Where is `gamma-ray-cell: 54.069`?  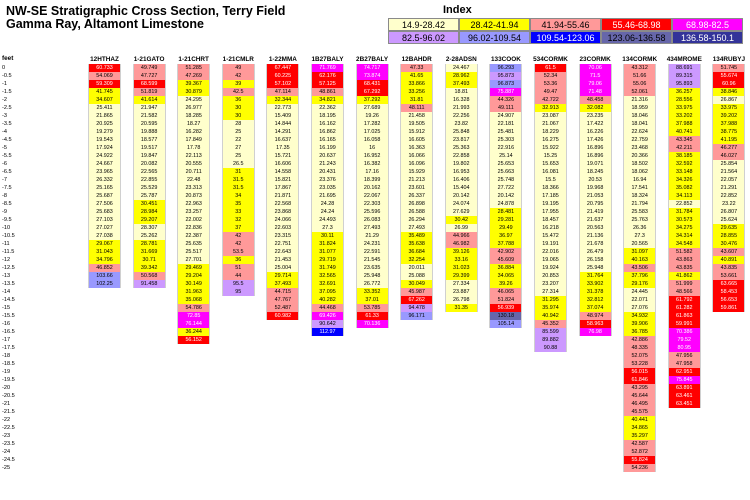
gamma-ray-cell: 54.069 is located at coordinates (104, 76).